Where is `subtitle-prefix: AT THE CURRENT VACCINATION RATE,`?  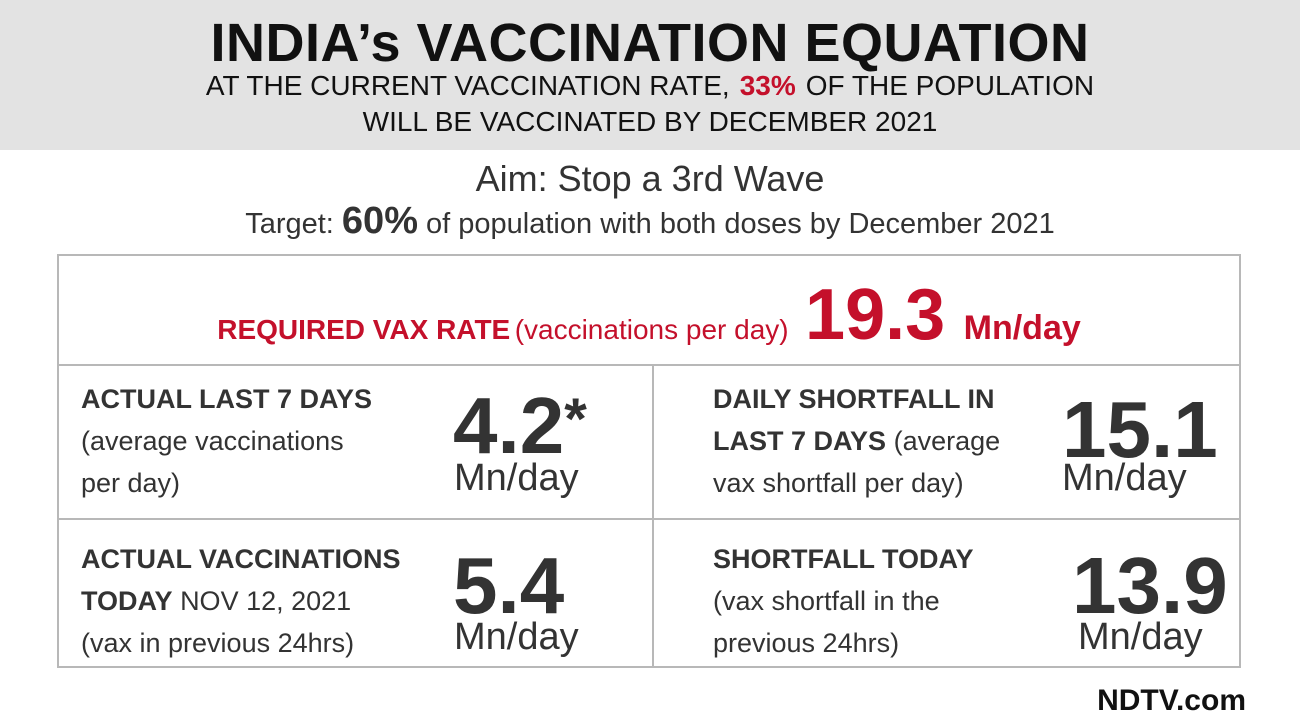 subtitle-prefix: AT THE CURRENT VACCINATION RATE, is located at coordinates (467, 85).